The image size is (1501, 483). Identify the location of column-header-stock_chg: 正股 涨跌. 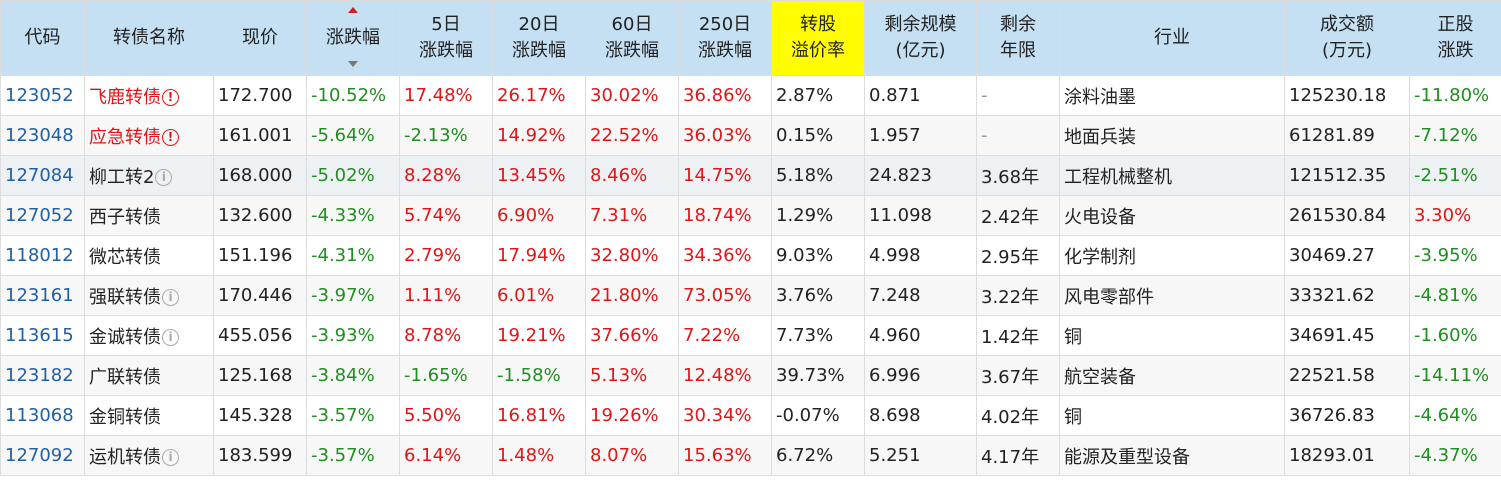
(1455, 38).